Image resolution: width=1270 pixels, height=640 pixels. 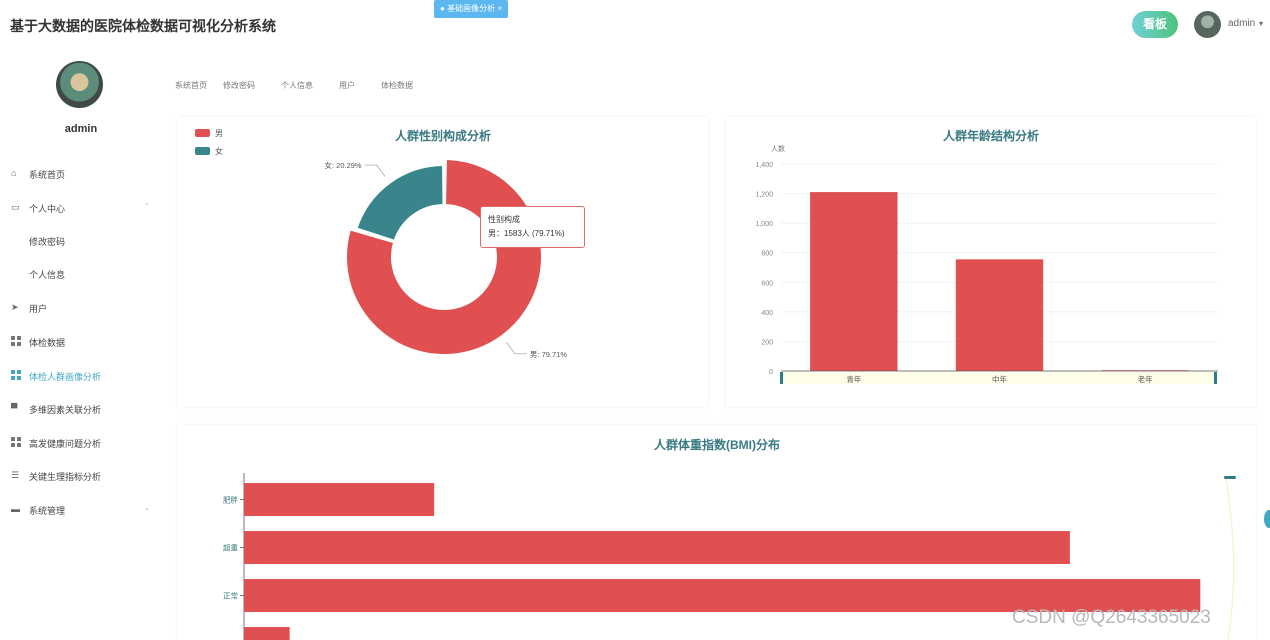 I want to click on tab-label: 基础画像分析, so click(x=471, y=8).